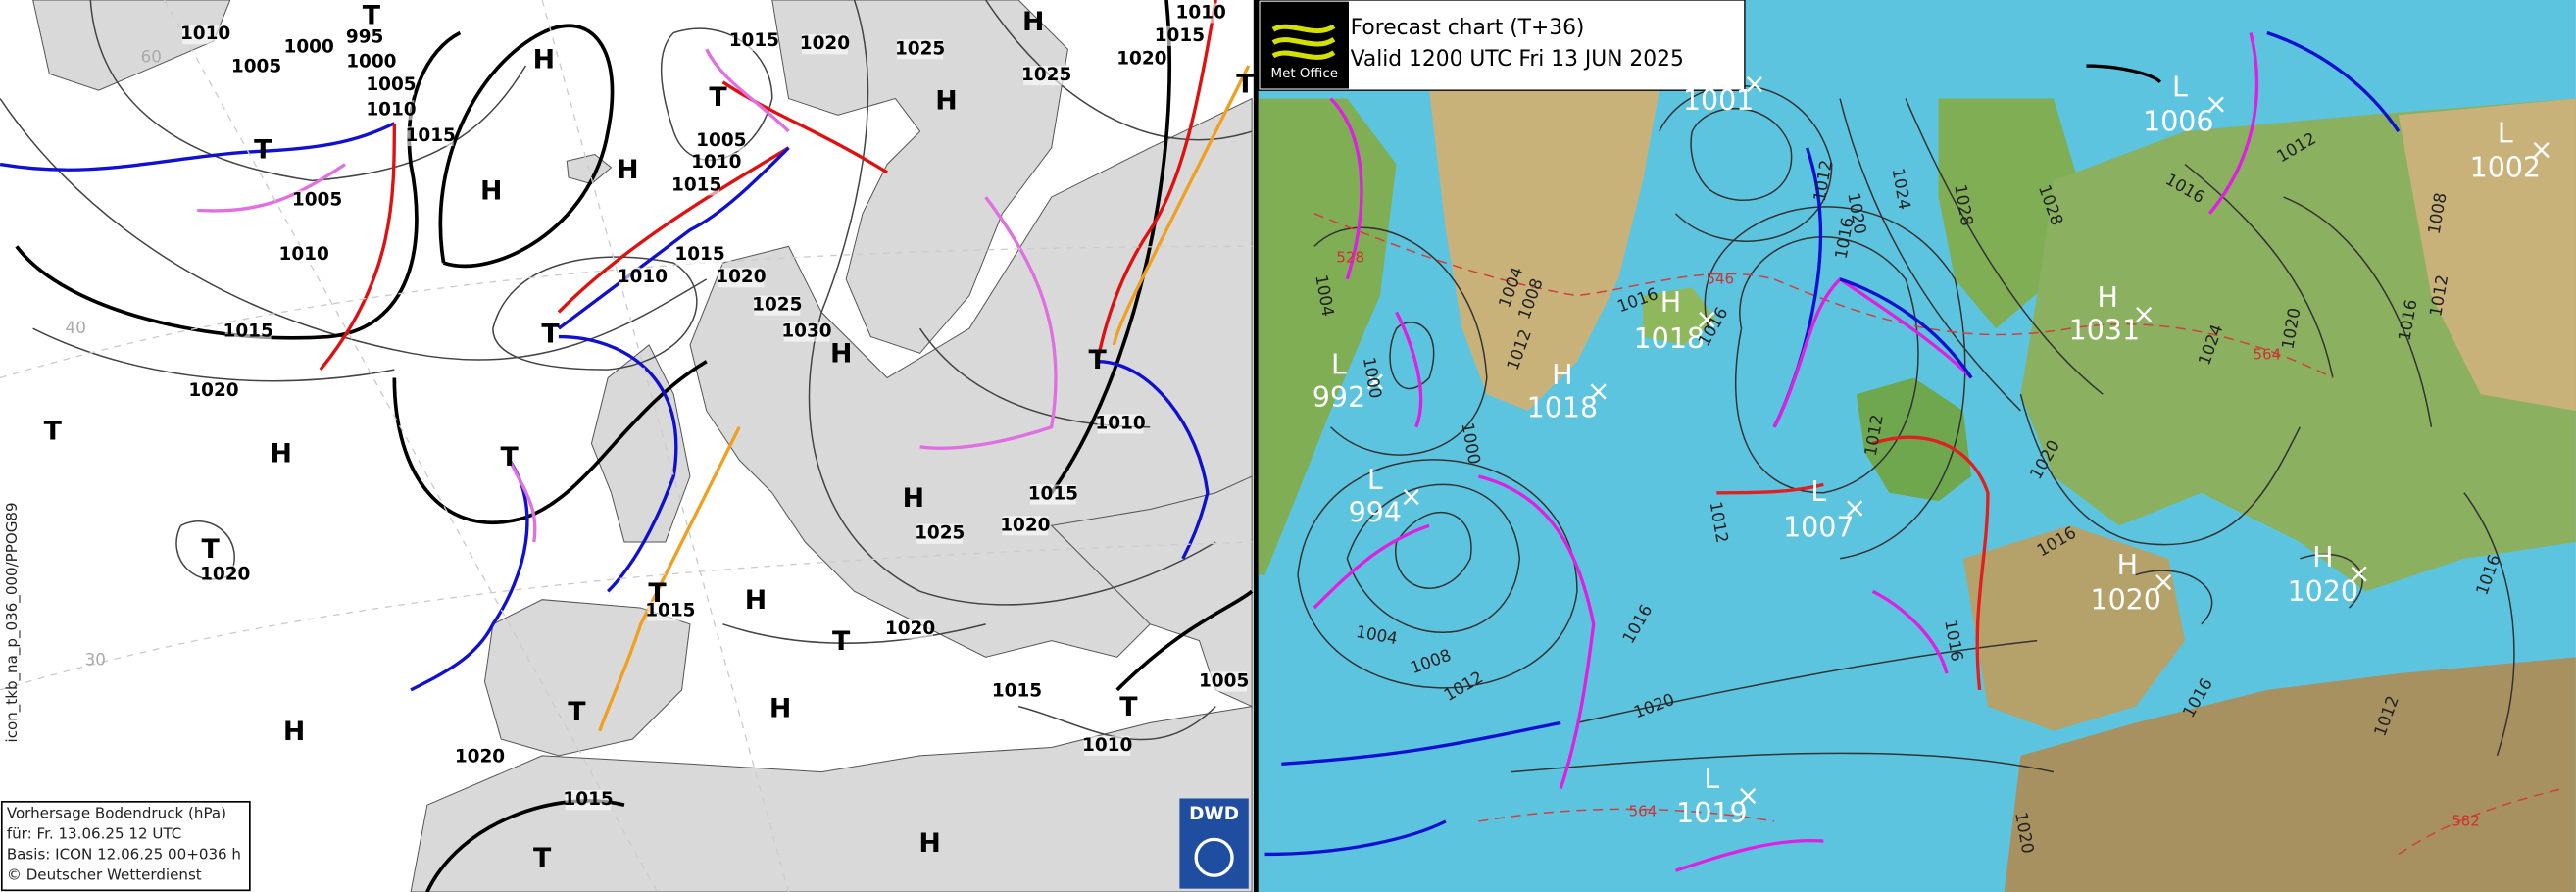 This screenshot has width=2576, height=892. I want to click on dwd-logo-box, so click(1214, 843).